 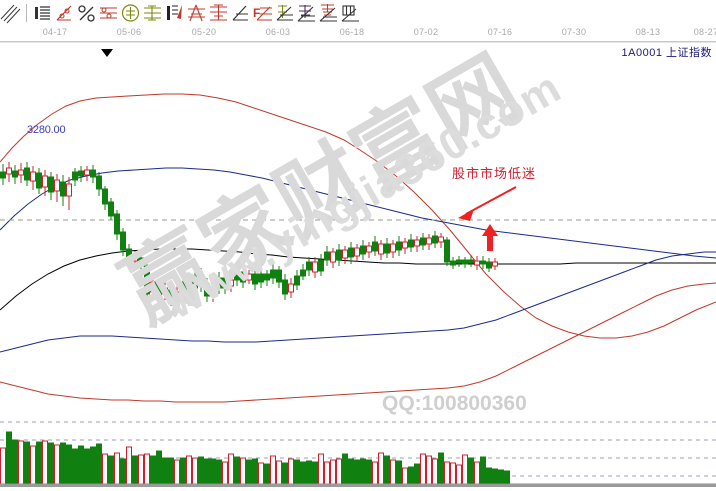 What do you see at coordinates (328, 13) in the screenshot?
I see `cn-kuo-icon` at bounding box center [328, 13].